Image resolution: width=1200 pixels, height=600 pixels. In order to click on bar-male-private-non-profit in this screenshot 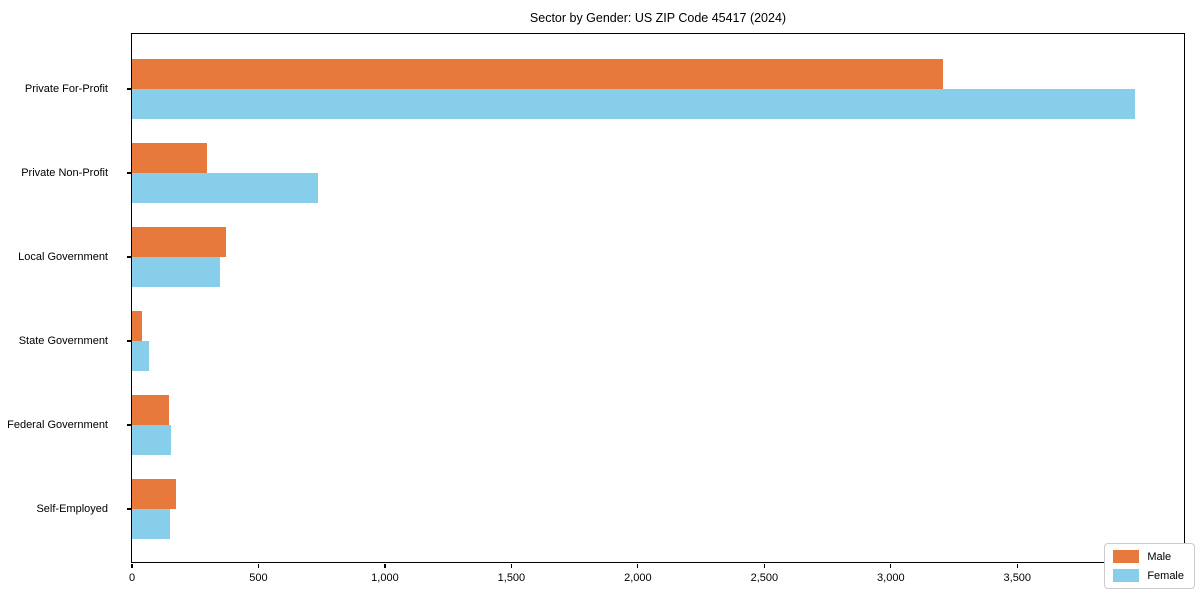, I will do `click(169, 158)`.